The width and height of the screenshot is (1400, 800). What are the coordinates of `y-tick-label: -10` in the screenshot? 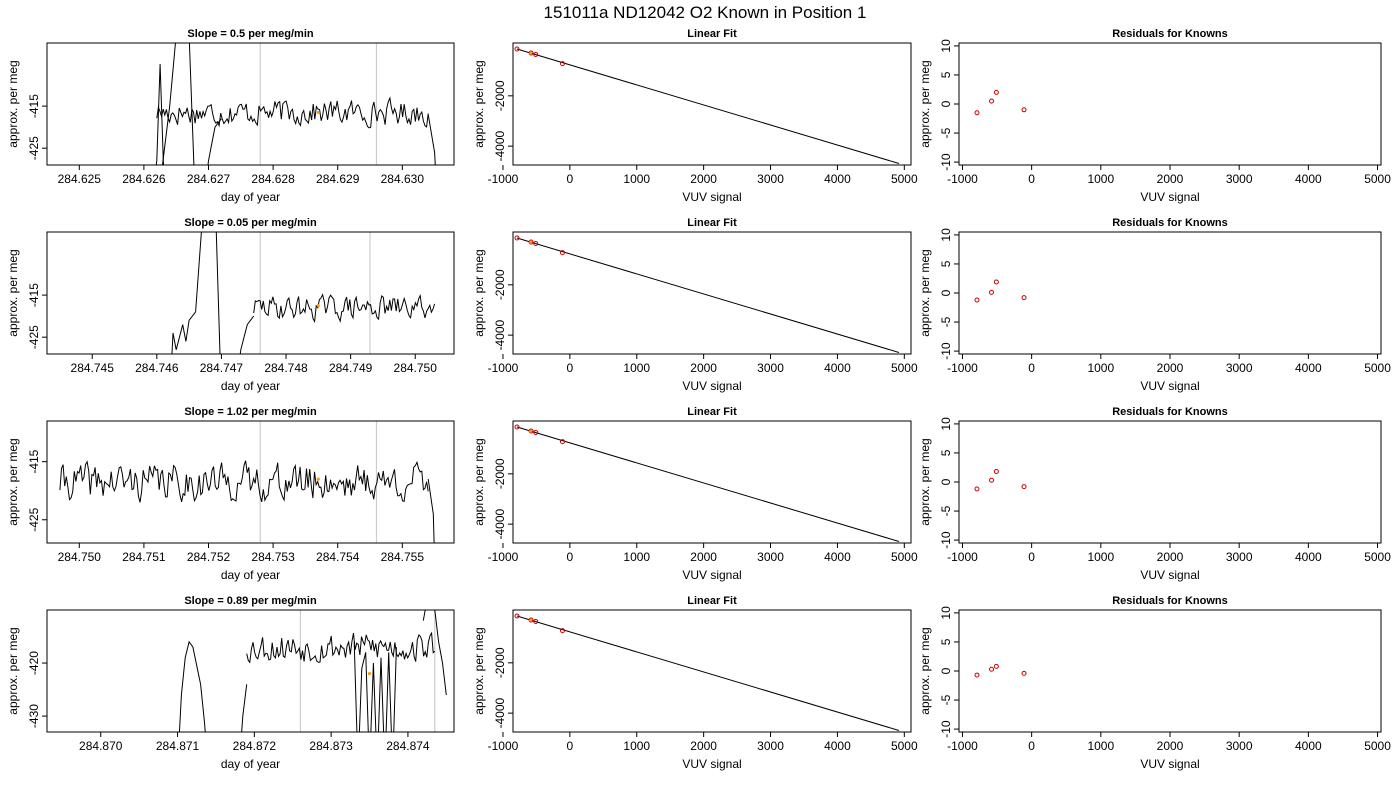 It's located at (946, 729).